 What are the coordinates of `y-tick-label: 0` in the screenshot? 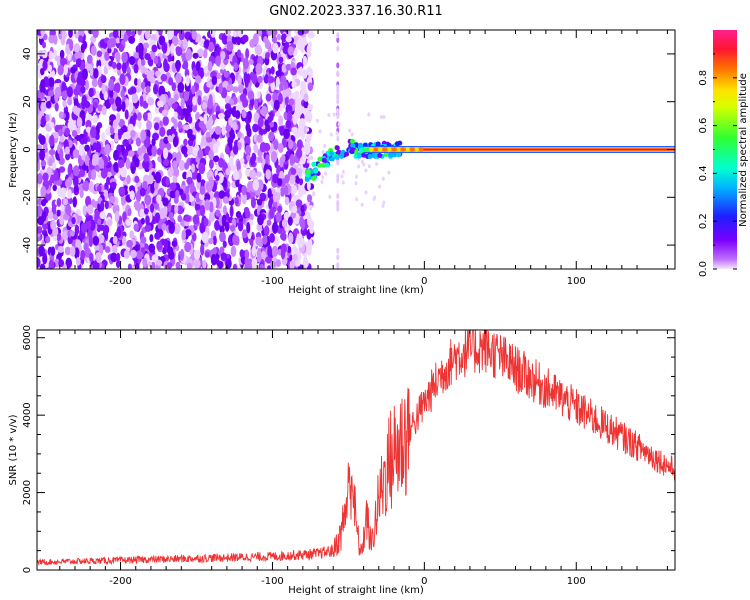 It's located at (27, 149).